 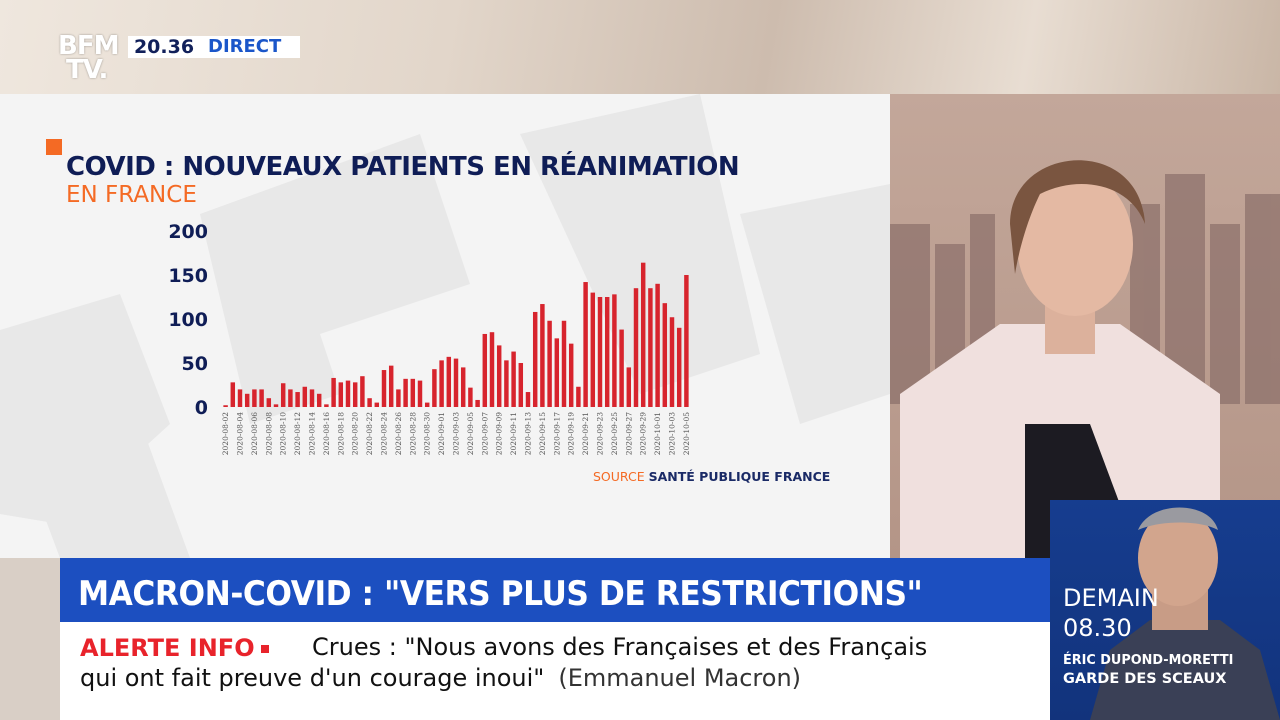 I want to click on next-guest-panel, so click(x=1165, y=610).